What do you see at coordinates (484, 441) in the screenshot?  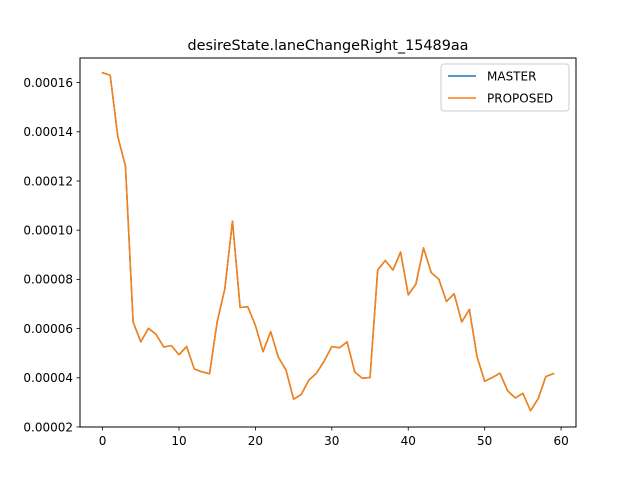 I see `x-tick-label: 50` at bounding box center [484, 441].